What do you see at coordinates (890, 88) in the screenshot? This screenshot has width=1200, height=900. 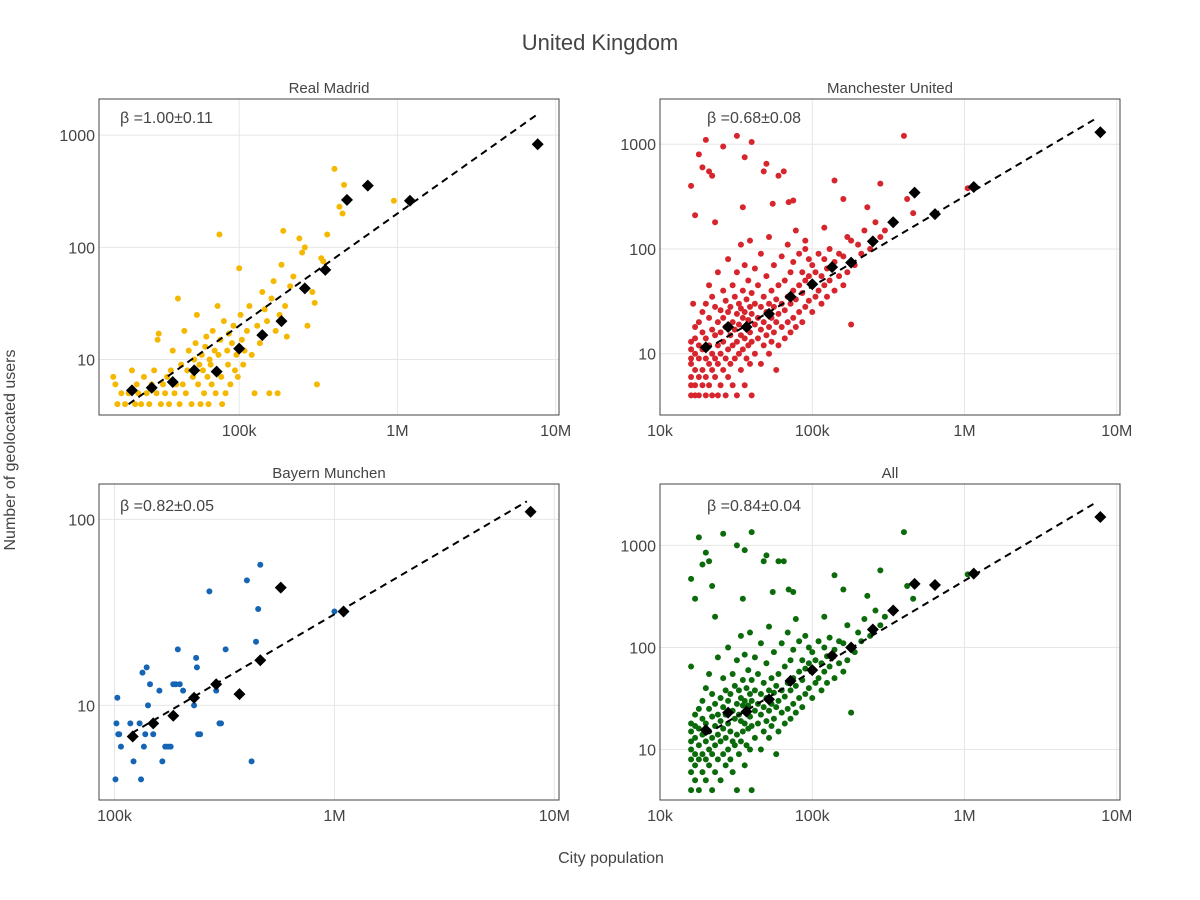 I see `panel-title-manchester-united: Manchester United` at bounding box center [890, 88].